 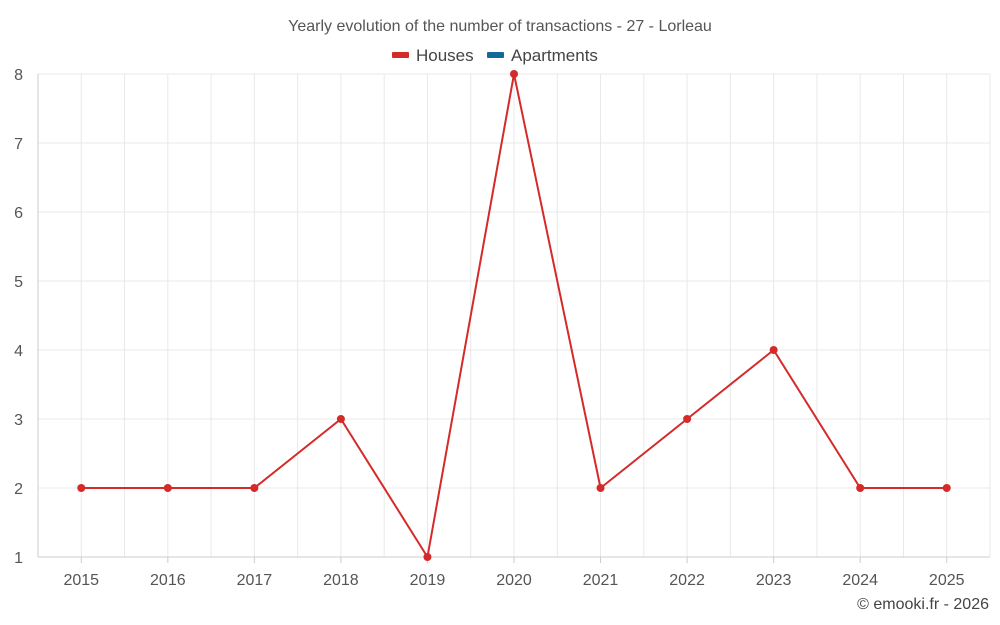 What do you see at coordinates (601, 580) in the screenshot?
I see `x-tick-label: 2021` at bounding box center [601, 580].